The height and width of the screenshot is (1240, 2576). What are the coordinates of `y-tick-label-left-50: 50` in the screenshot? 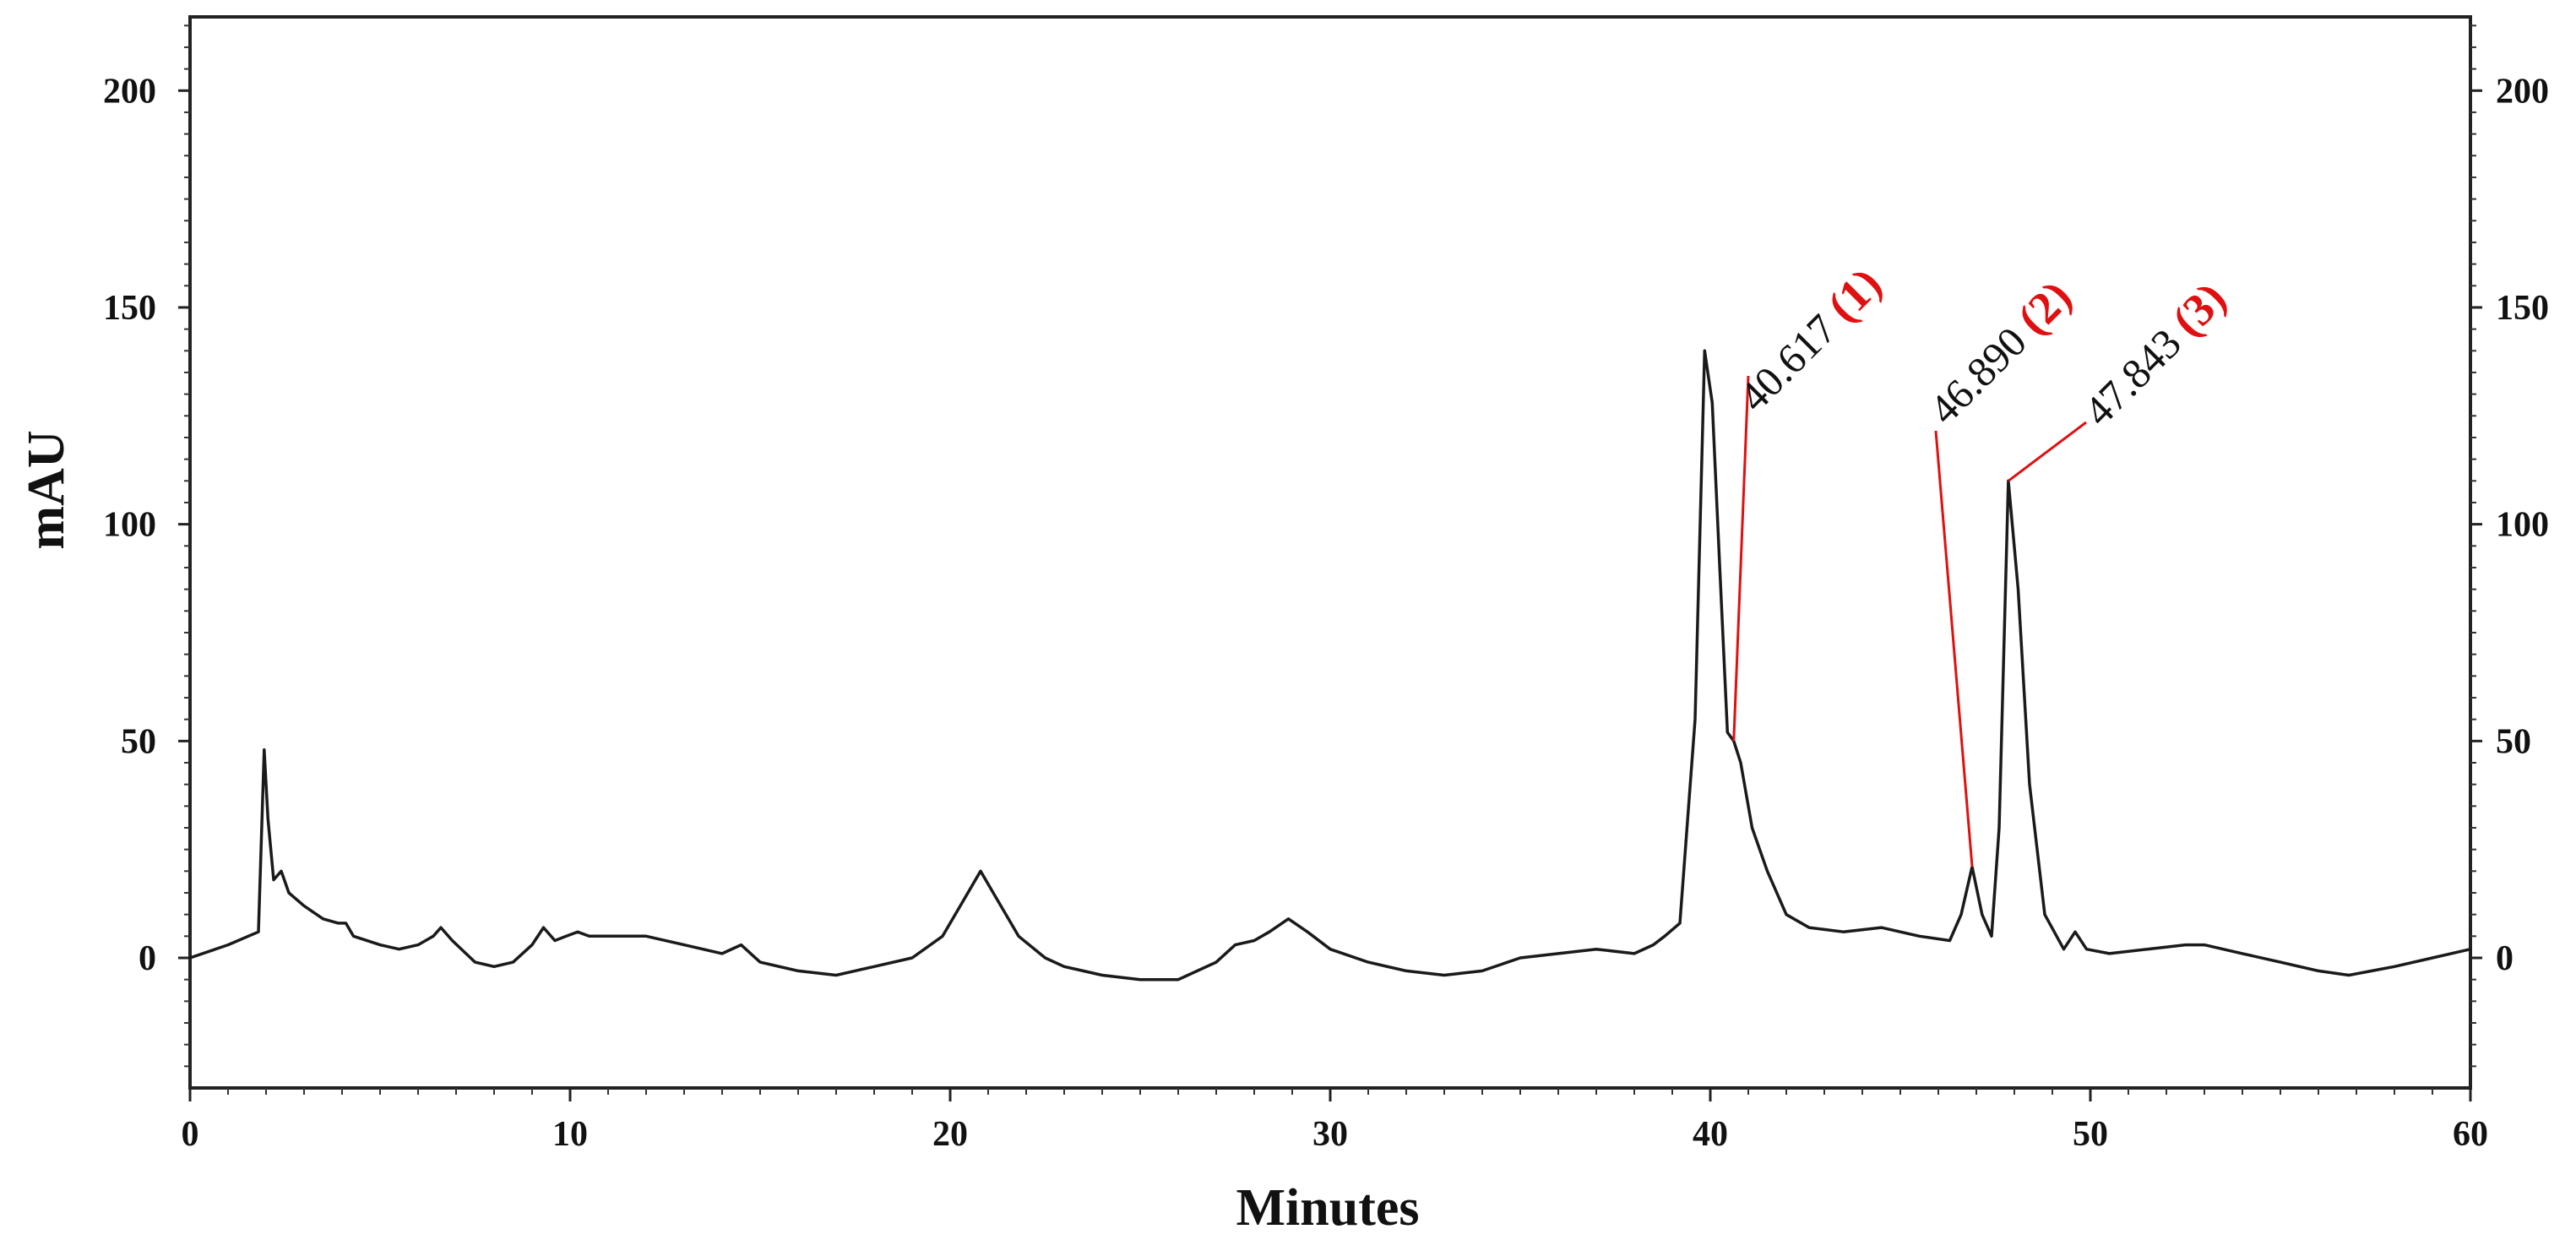 It's located at (138, 742).